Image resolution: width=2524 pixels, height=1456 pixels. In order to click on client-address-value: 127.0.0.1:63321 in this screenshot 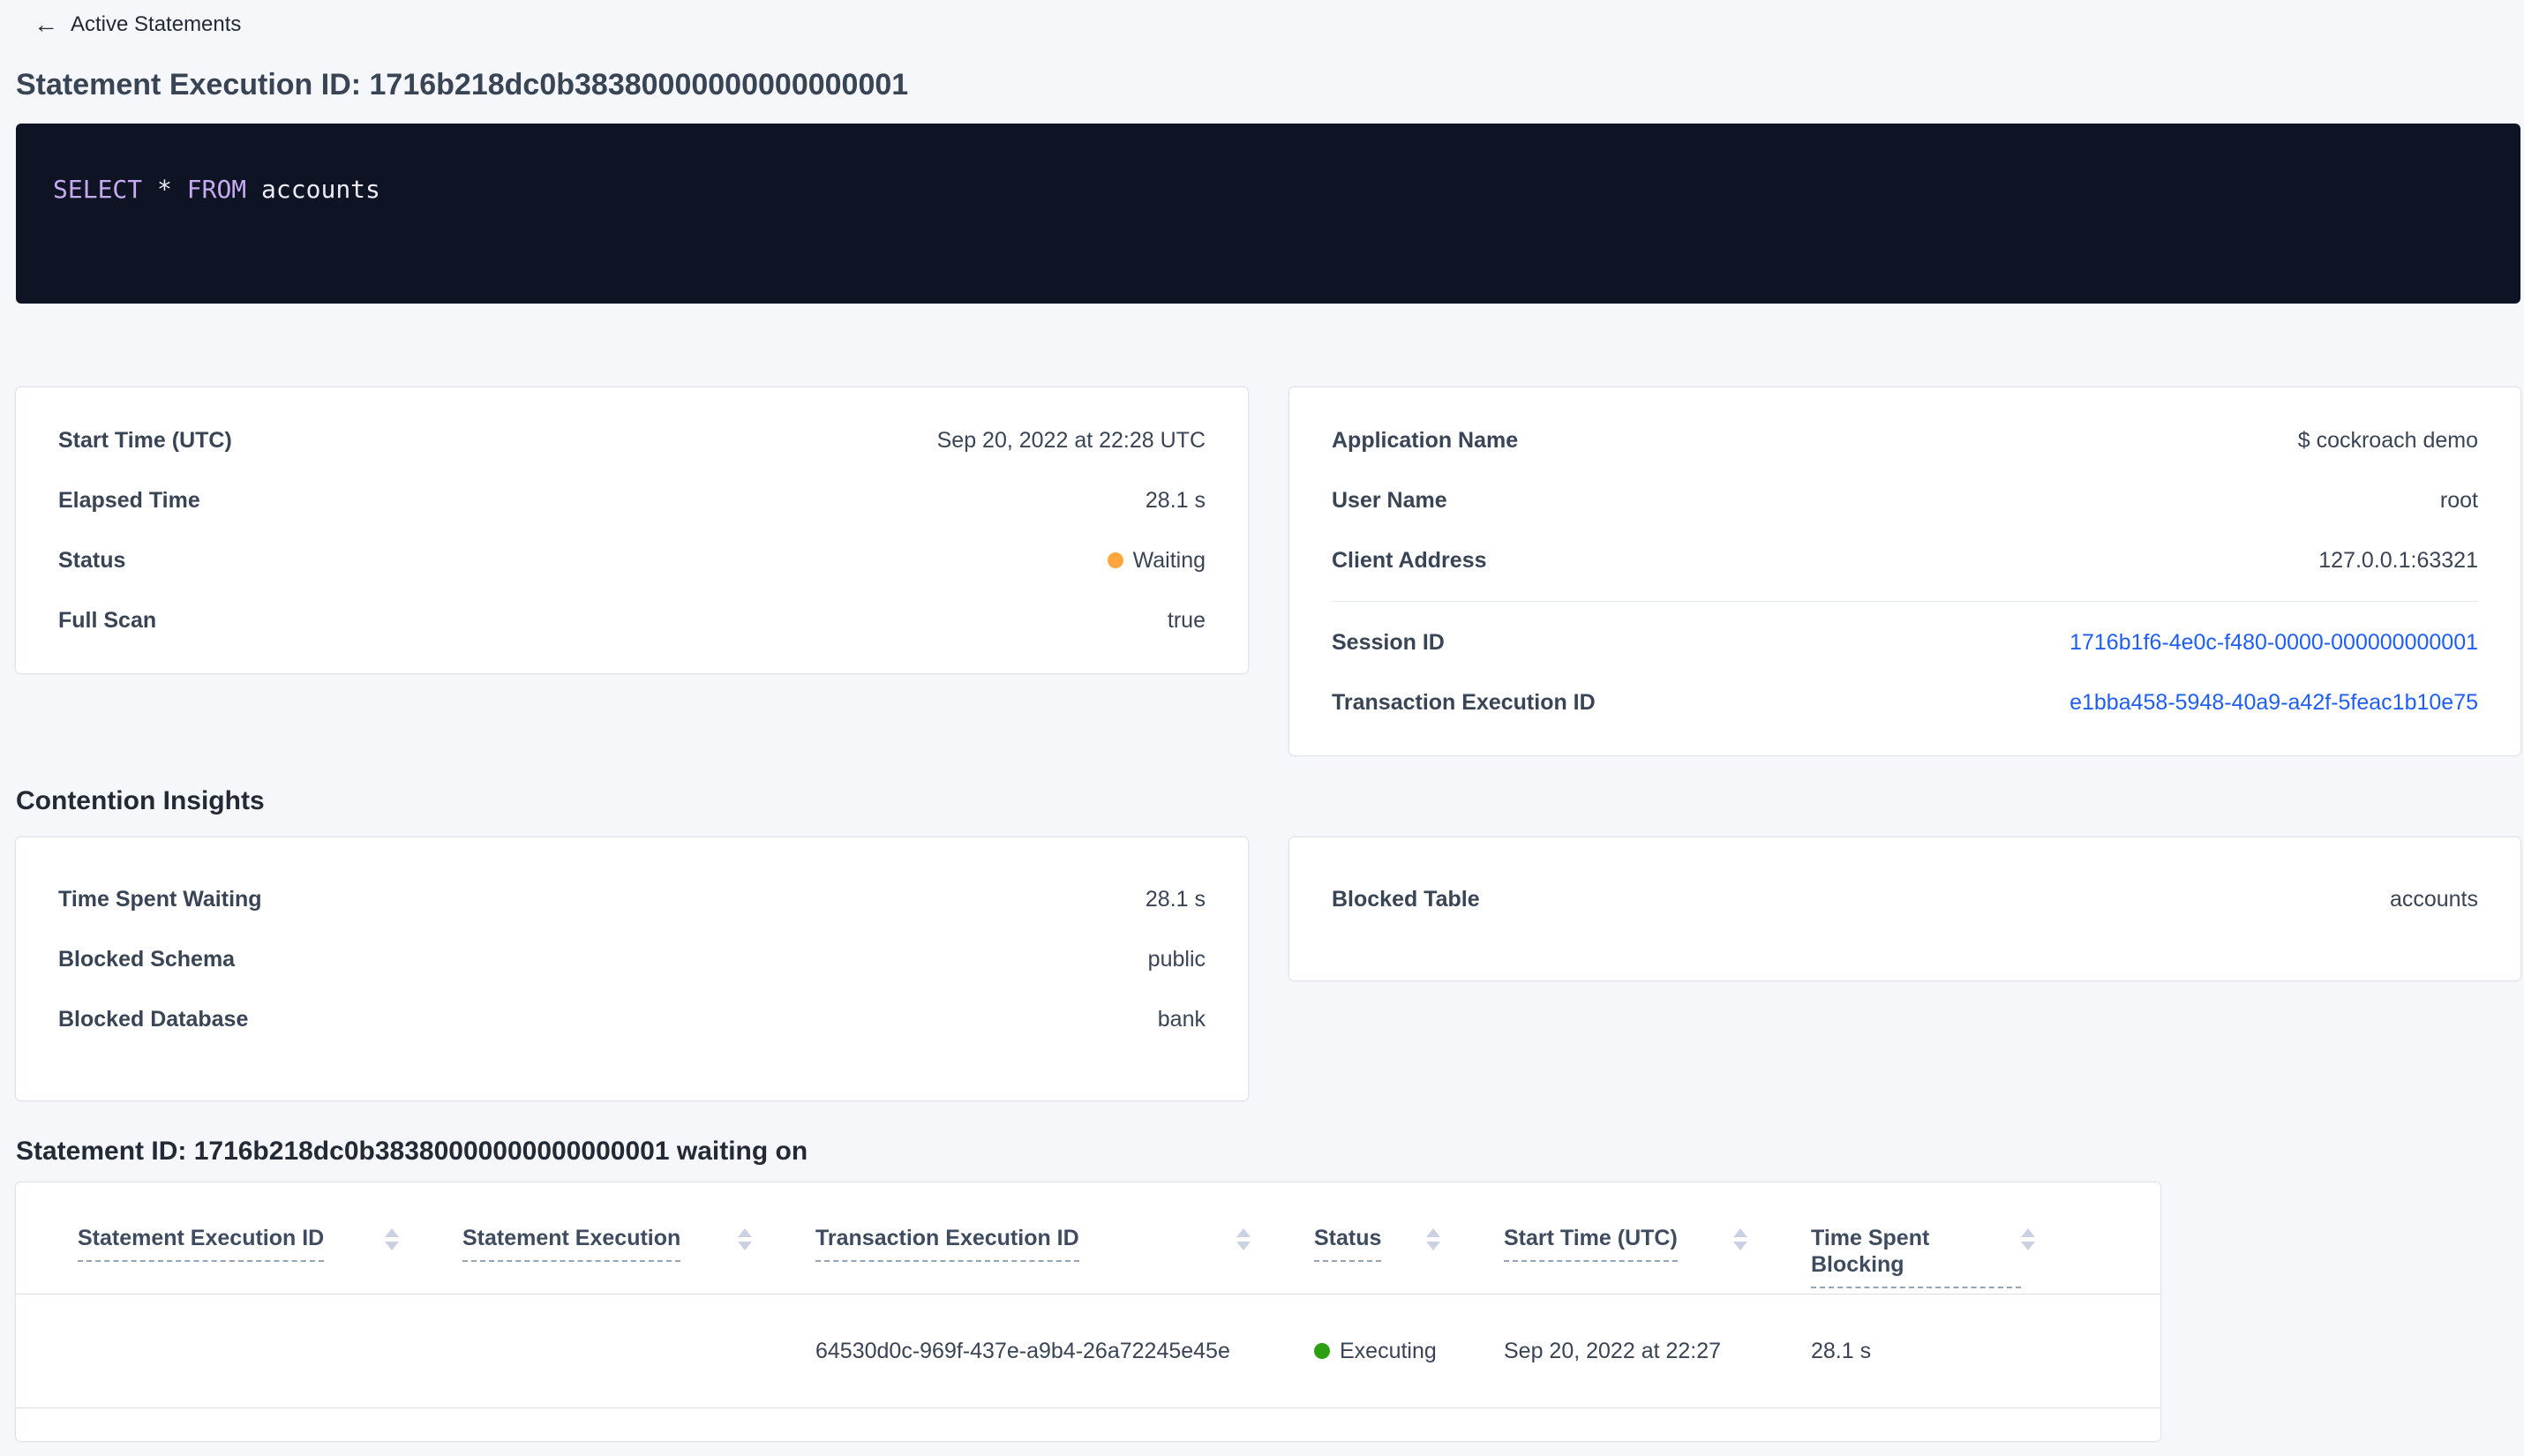, I will do `click(2398, 560)`.